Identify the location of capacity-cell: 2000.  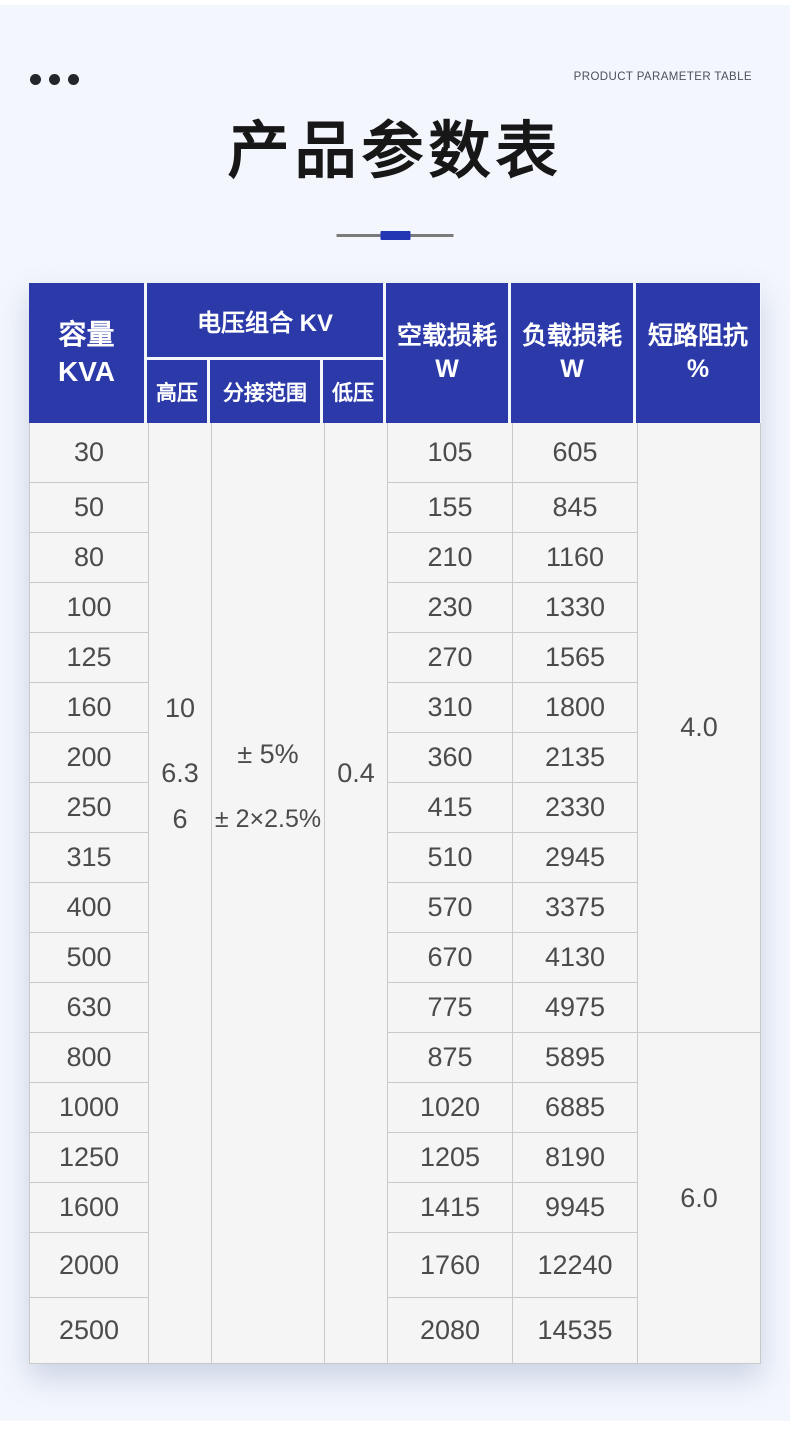
(89, 1265).